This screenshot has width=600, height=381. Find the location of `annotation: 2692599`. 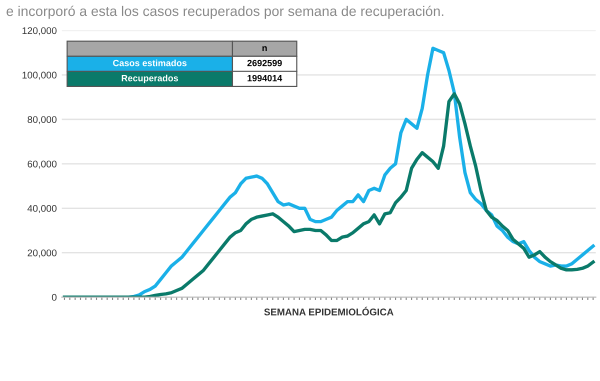

annotation: 2692599 is located at coordinates (264, 63).